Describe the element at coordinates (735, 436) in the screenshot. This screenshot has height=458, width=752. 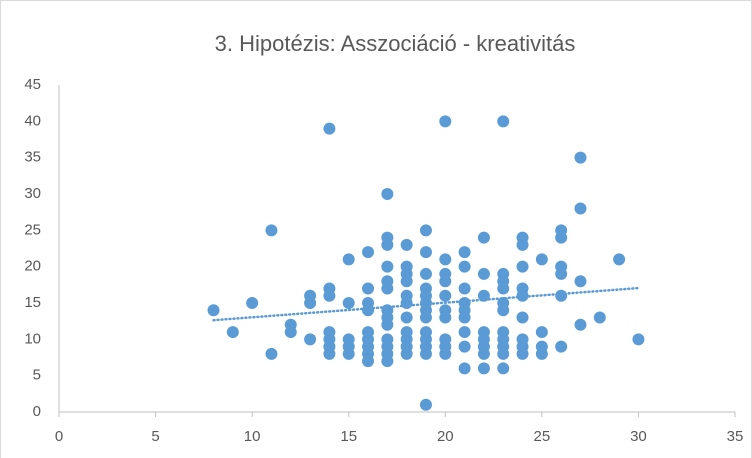
I see `x-tick-label: 35` at that location.